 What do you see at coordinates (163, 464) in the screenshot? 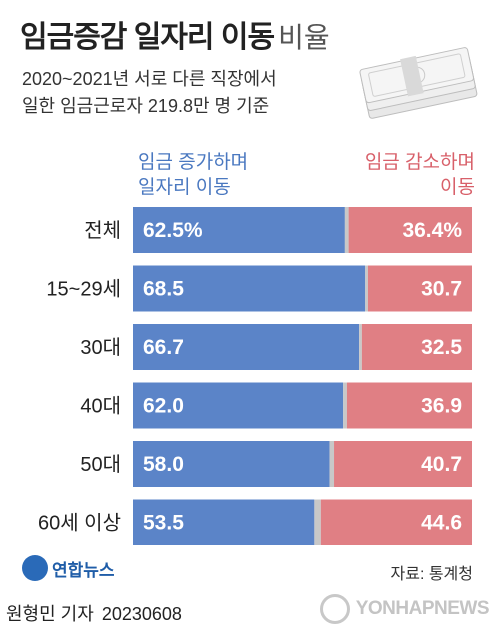
I see `data-label-increase: 58.0` at bounding box center [163, 464].